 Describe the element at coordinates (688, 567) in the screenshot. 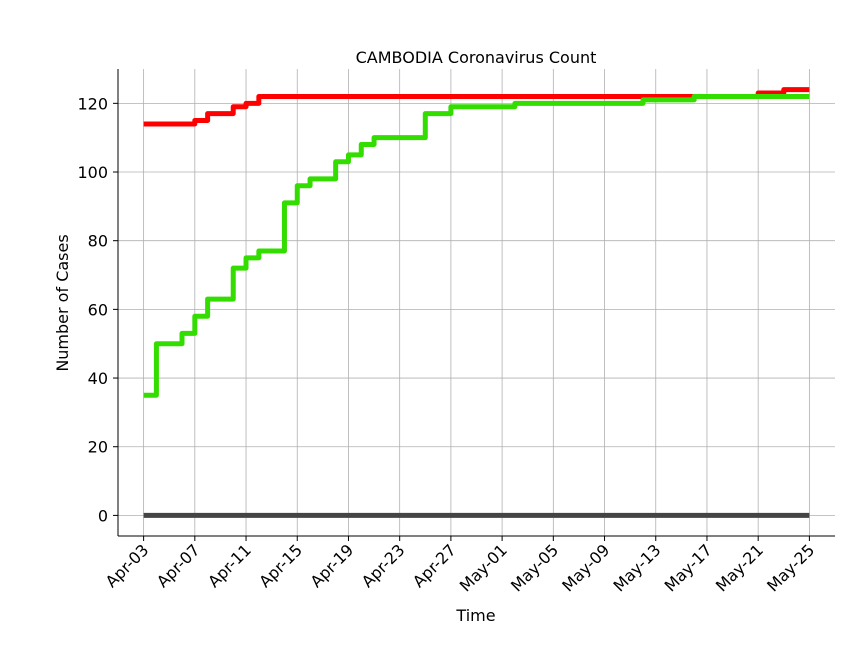

I see `x-tick-label: May-17` at that location.